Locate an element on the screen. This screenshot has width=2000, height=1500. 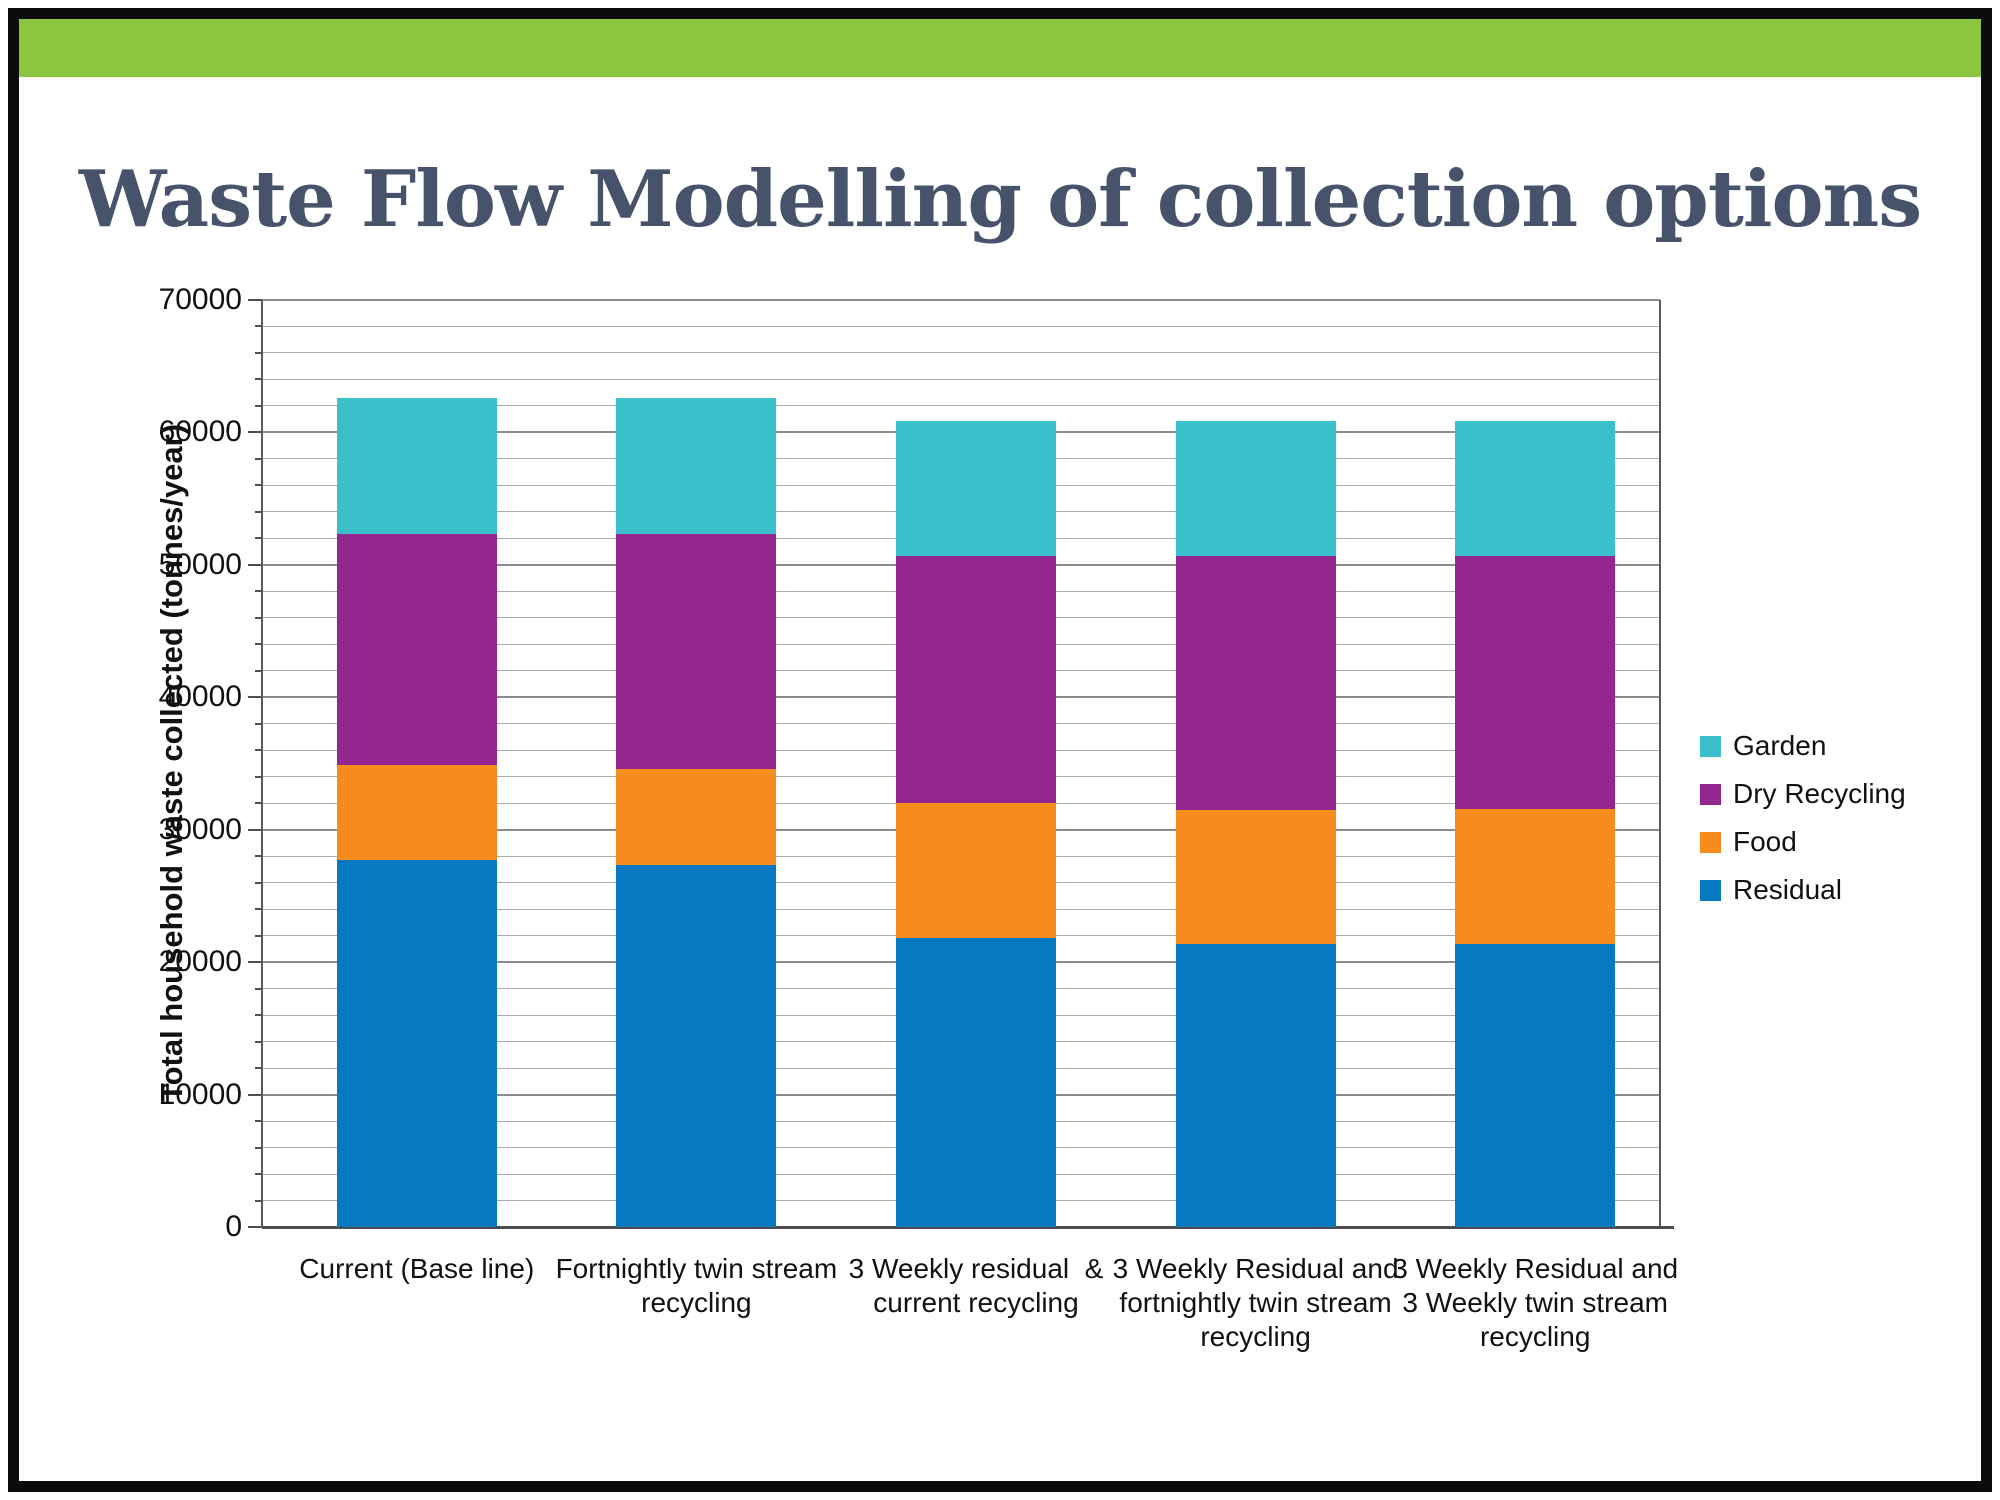
legend-label: Food is located at coordinates (1765, 841).